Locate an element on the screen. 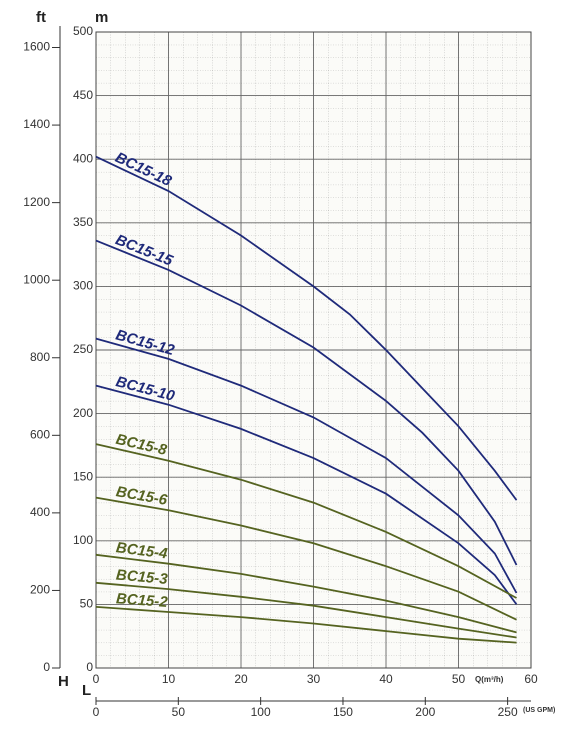  x-tick-label: 20 is located at coordinates (241, 679).